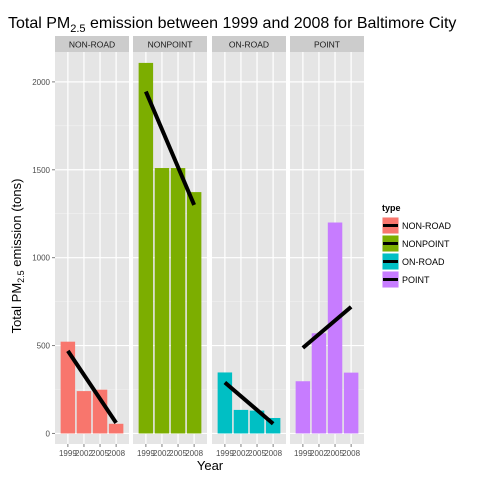 The image size is (480, 485). I want to click on bar-point-2002, so click(319, 383).